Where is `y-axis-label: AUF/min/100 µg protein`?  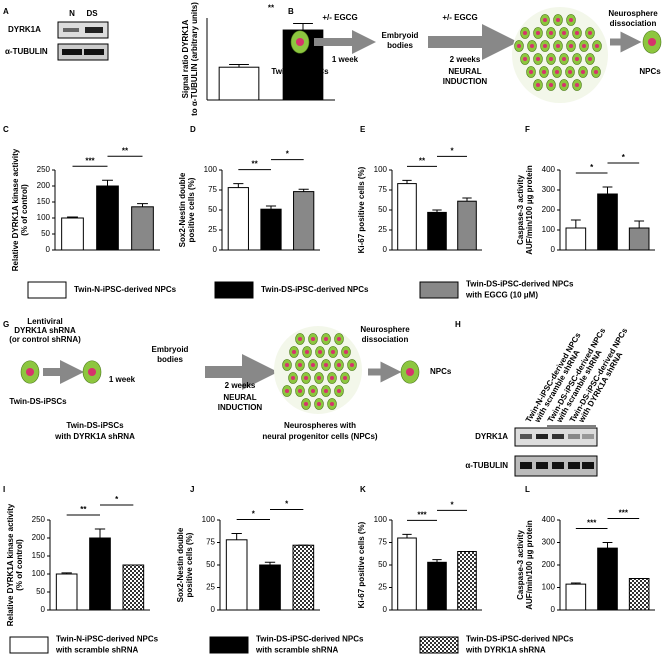 y-axis-label: AUF/min/100 µg protein is located at coordinates (529, 210).